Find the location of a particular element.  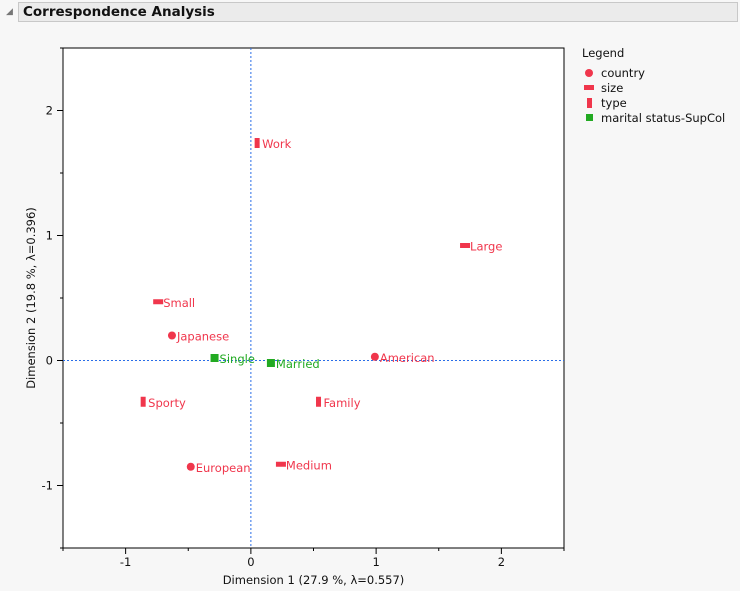

y-tick-label: -1 is located at coordinates (47, 486).